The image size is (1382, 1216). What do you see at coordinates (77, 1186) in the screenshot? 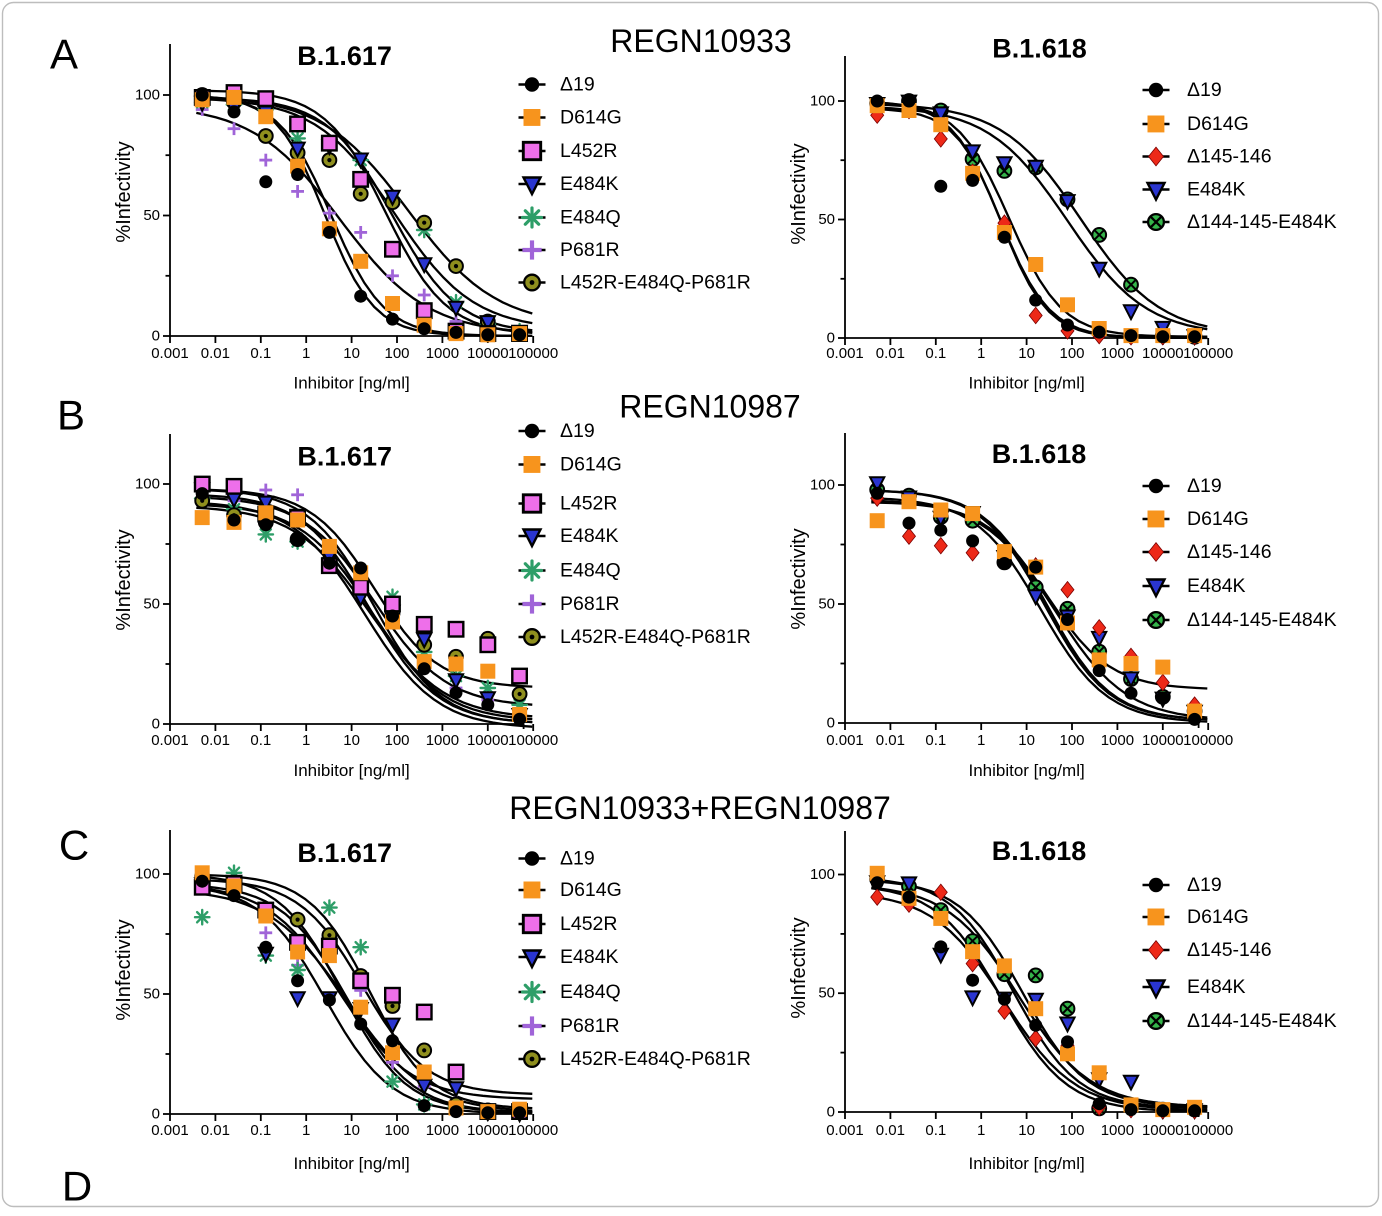
I see `svg-text: D` at bounding box center [77, 1186].